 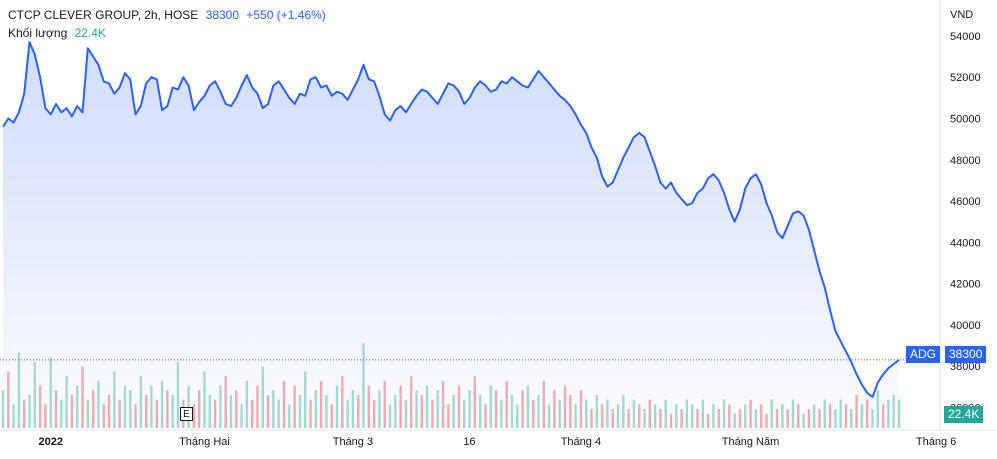 I want to click on legend-price: 38300, so click(x=222, y=15).